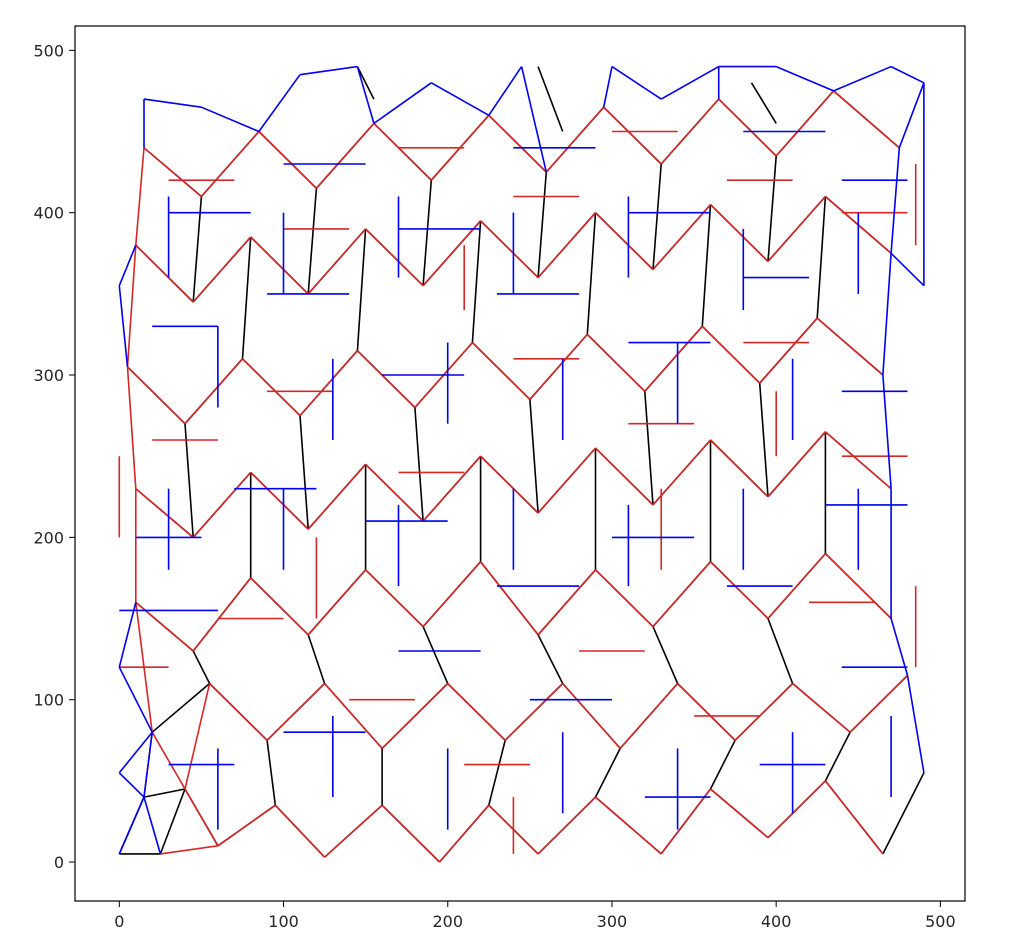 This screenshot has height=950, width=1018. Describe the element at coordinates (447, 921) in the screenshot. I see `x-tick-label: 200` at that location.